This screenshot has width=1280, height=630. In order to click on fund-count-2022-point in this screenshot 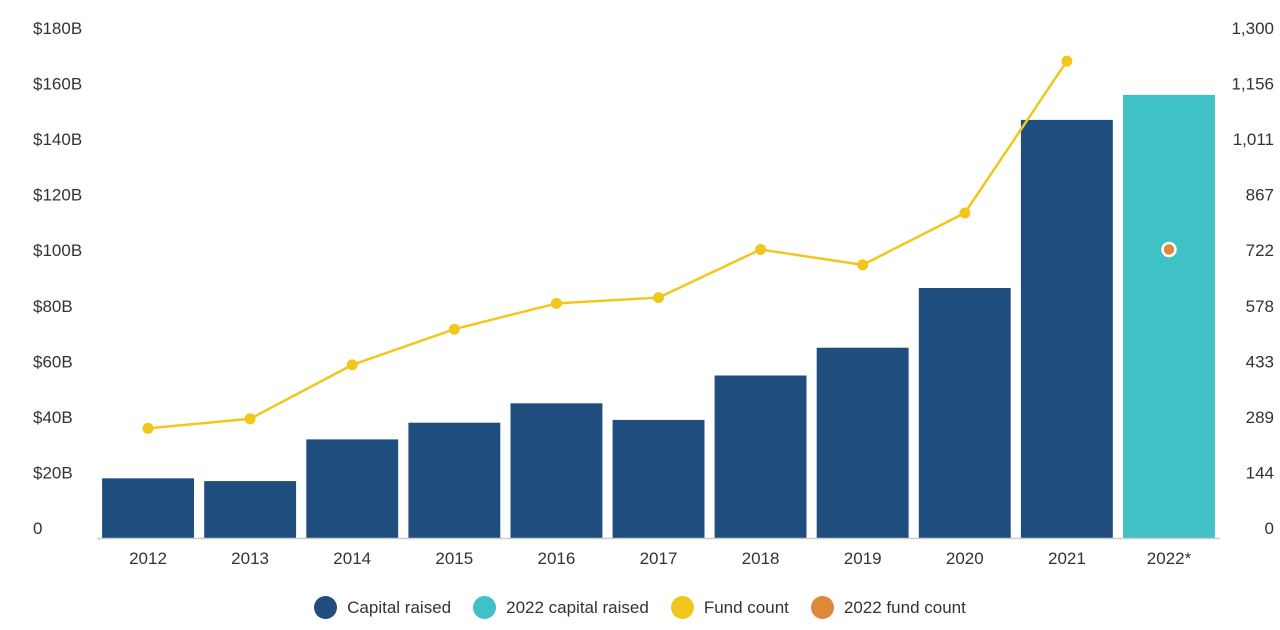, I will do `click(1169, 249)`.